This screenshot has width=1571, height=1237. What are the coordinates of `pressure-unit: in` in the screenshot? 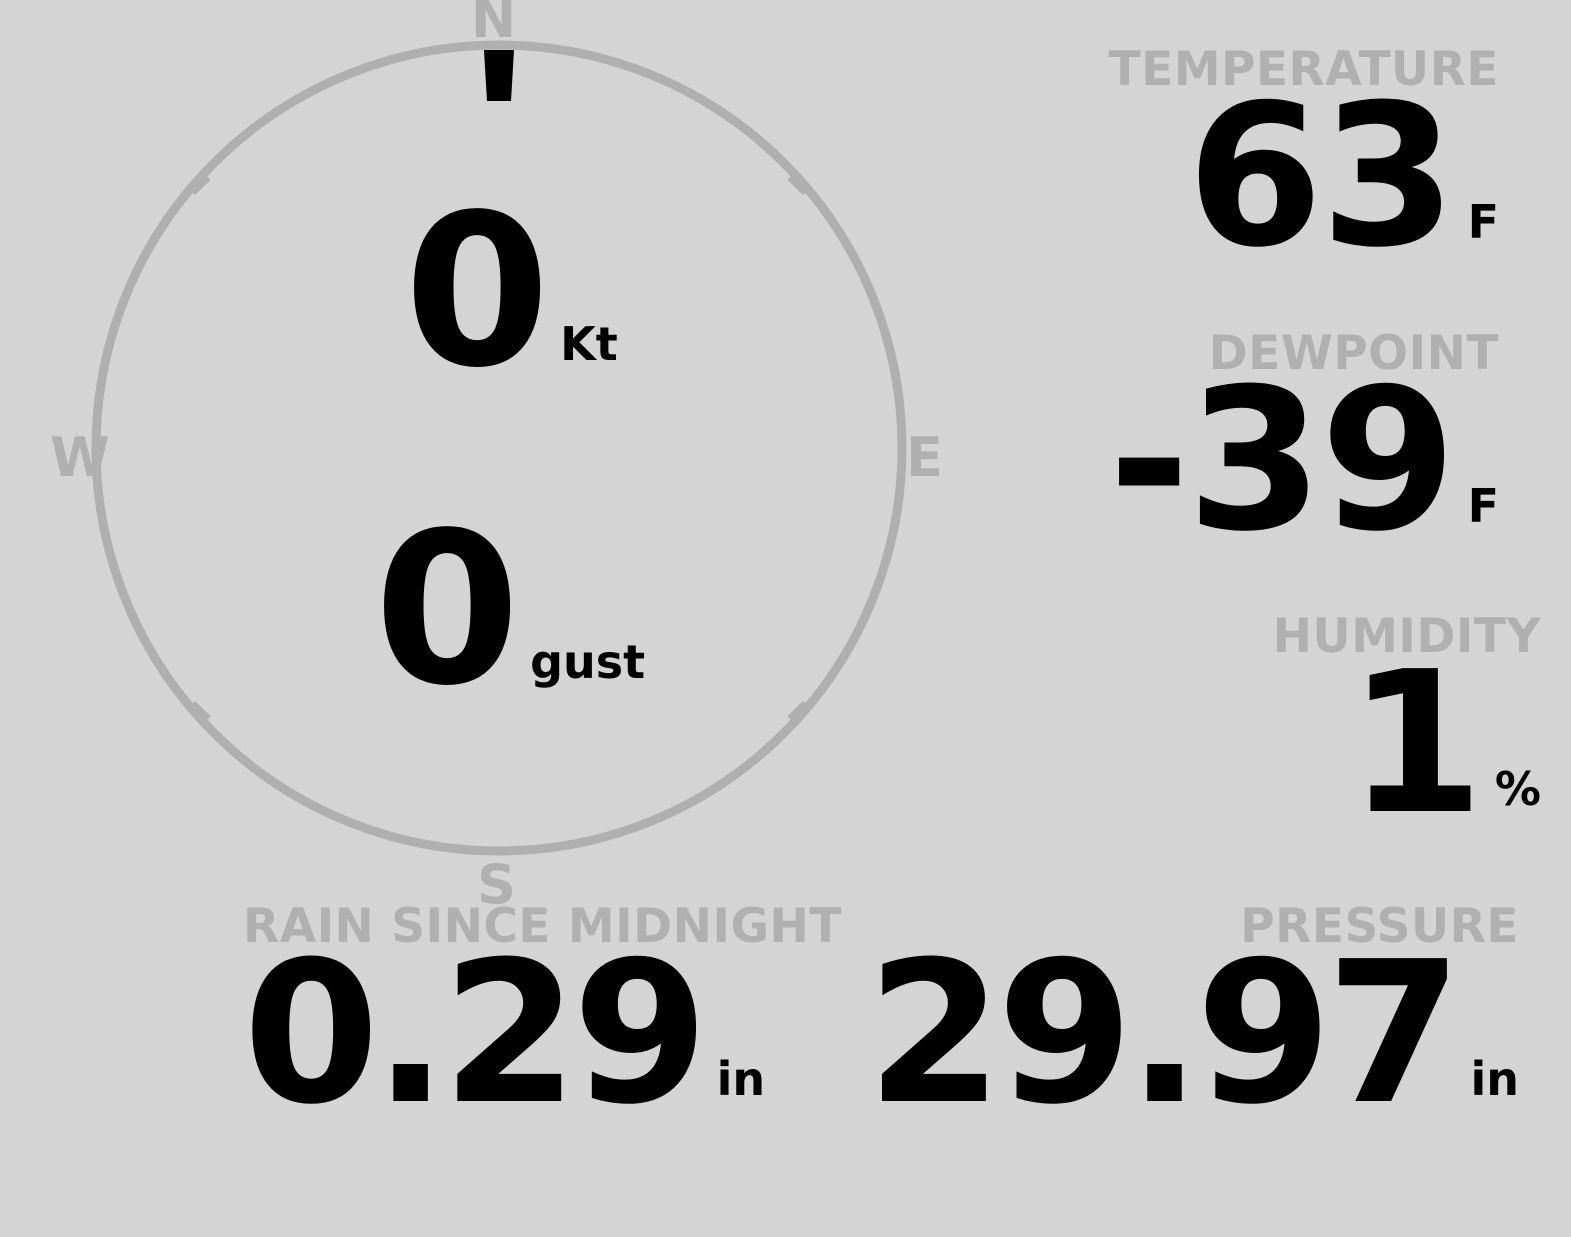 It's located at (1494, 1079).